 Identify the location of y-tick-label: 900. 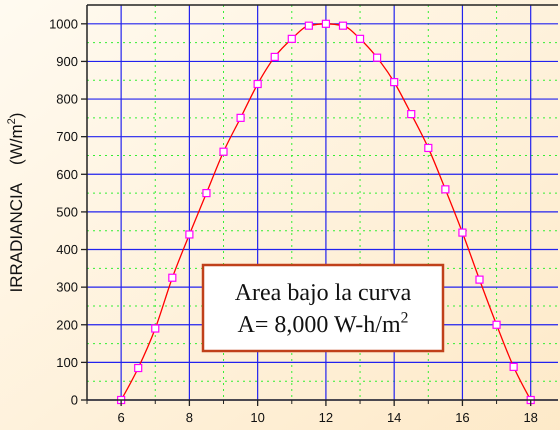
(67, 61).